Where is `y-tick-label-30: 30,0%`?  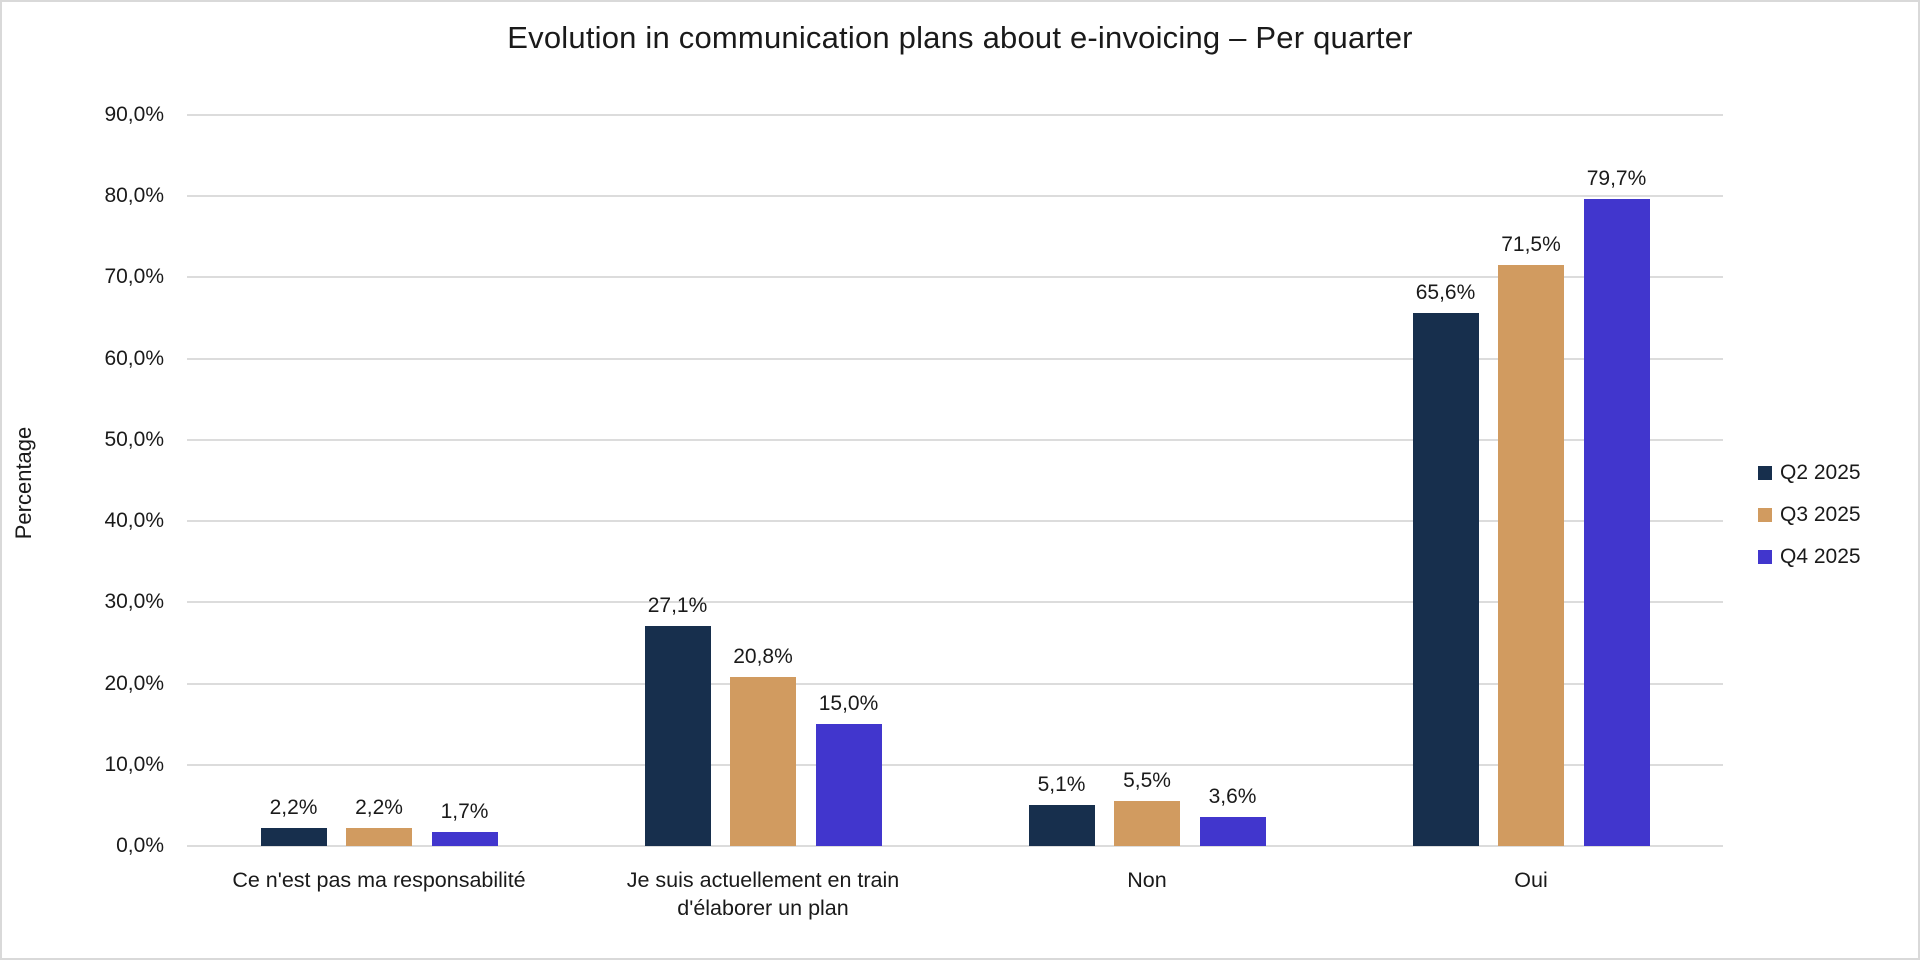
y-tick-label-30: 30,0% is located at coordinates (134, 602).